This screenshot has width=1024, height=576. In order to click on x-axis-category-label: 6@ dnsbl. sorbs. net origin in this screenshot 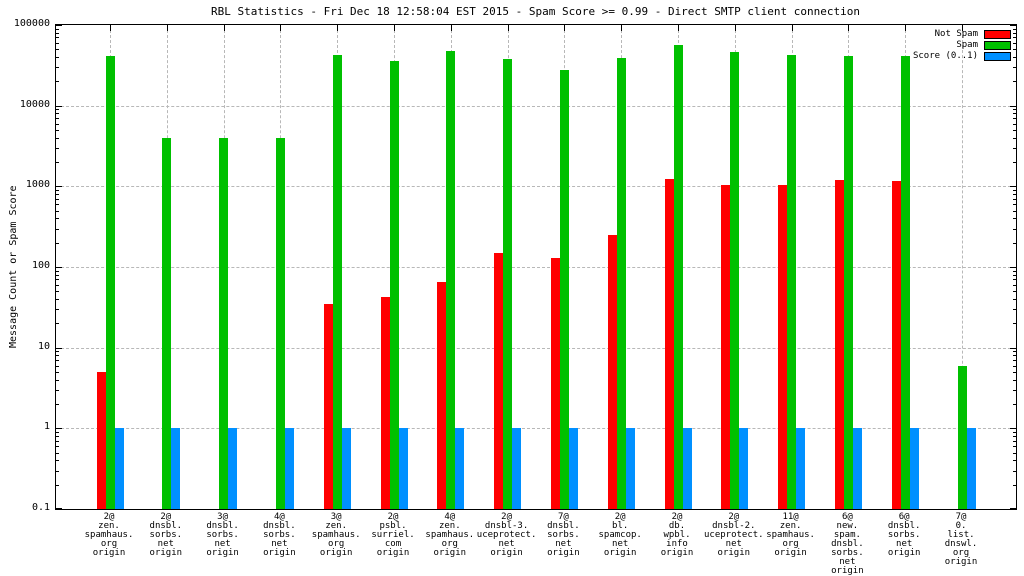, I will do `click(904, 535)`.